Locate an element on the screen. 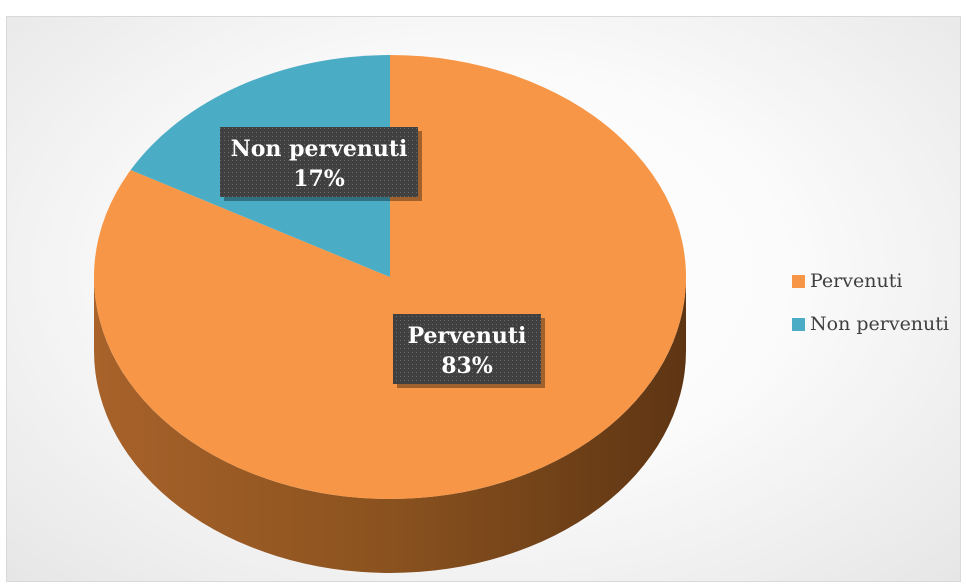 The height and width of the screenshot is (586, 967). legend: Pervenuti Non pervenuti is located at coordinates (870, 302).